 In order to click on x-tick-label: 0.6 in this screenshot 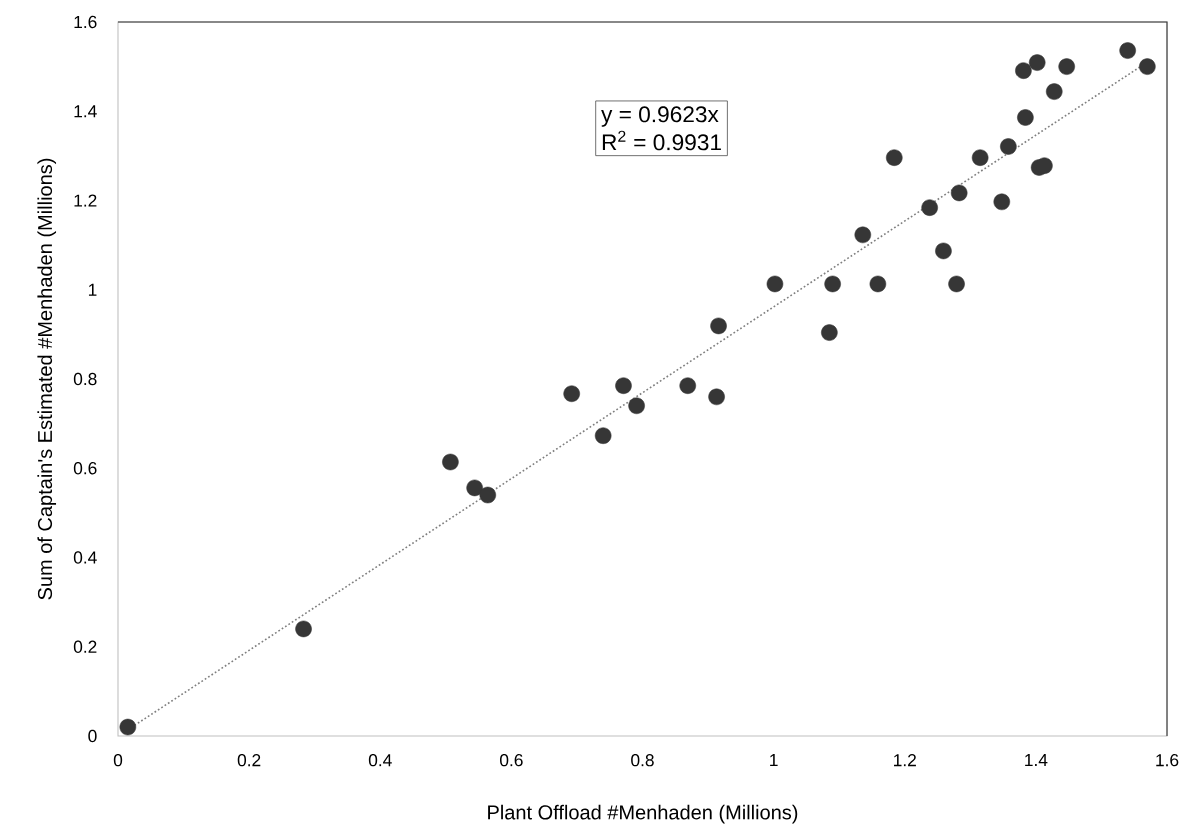, I will do `click(511, 760)`.